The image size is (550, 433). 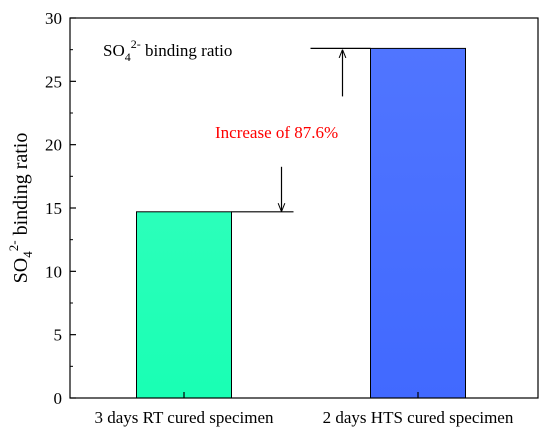 What do you see at coordinates (20, 208) in the screenshot?
I see `y-axis-label: SO42- binding ratio` at bounding box center [20, 208].